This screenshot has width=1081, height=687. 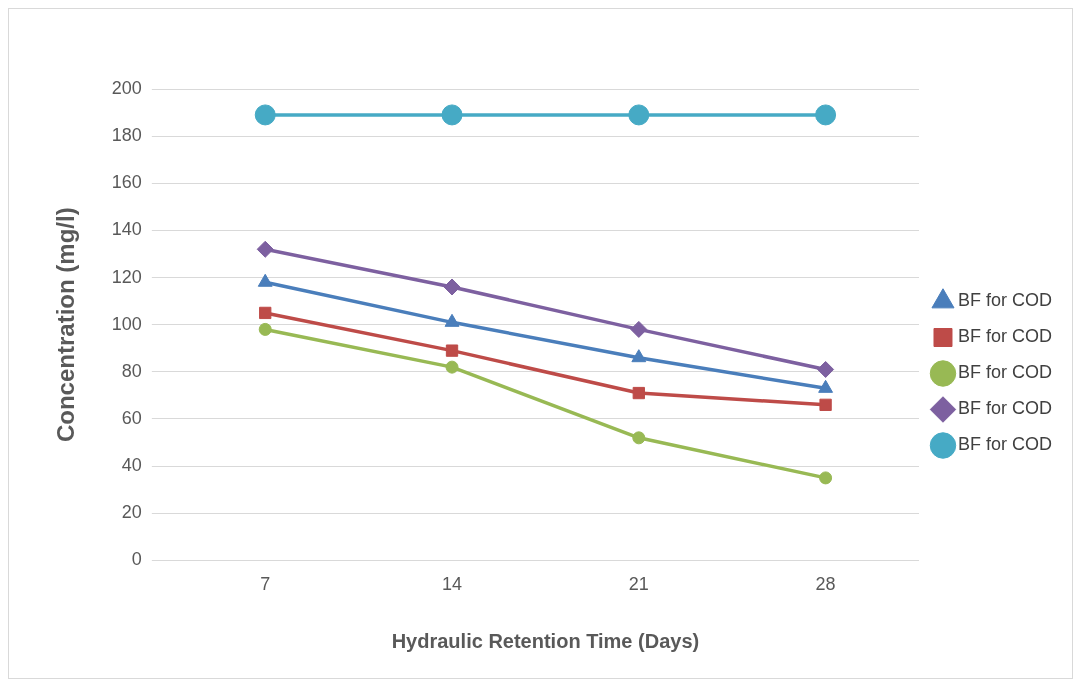 What do you see at coordinates (131, 465) in the screenshot?
I see `y-tick-label: 40` at bounding box center [131, 465].